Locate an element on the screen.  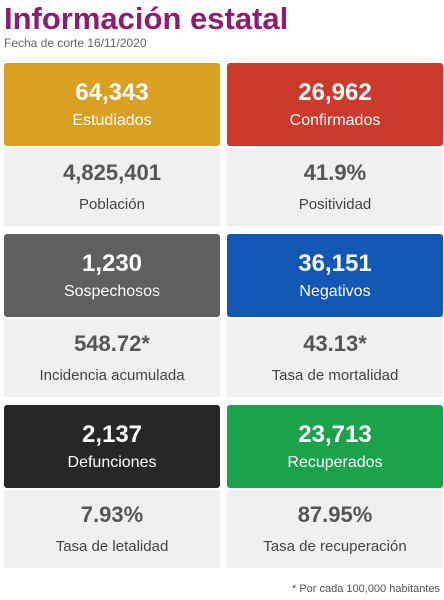
recuperados-value: 23,713 is located at coordinates (335, 434).